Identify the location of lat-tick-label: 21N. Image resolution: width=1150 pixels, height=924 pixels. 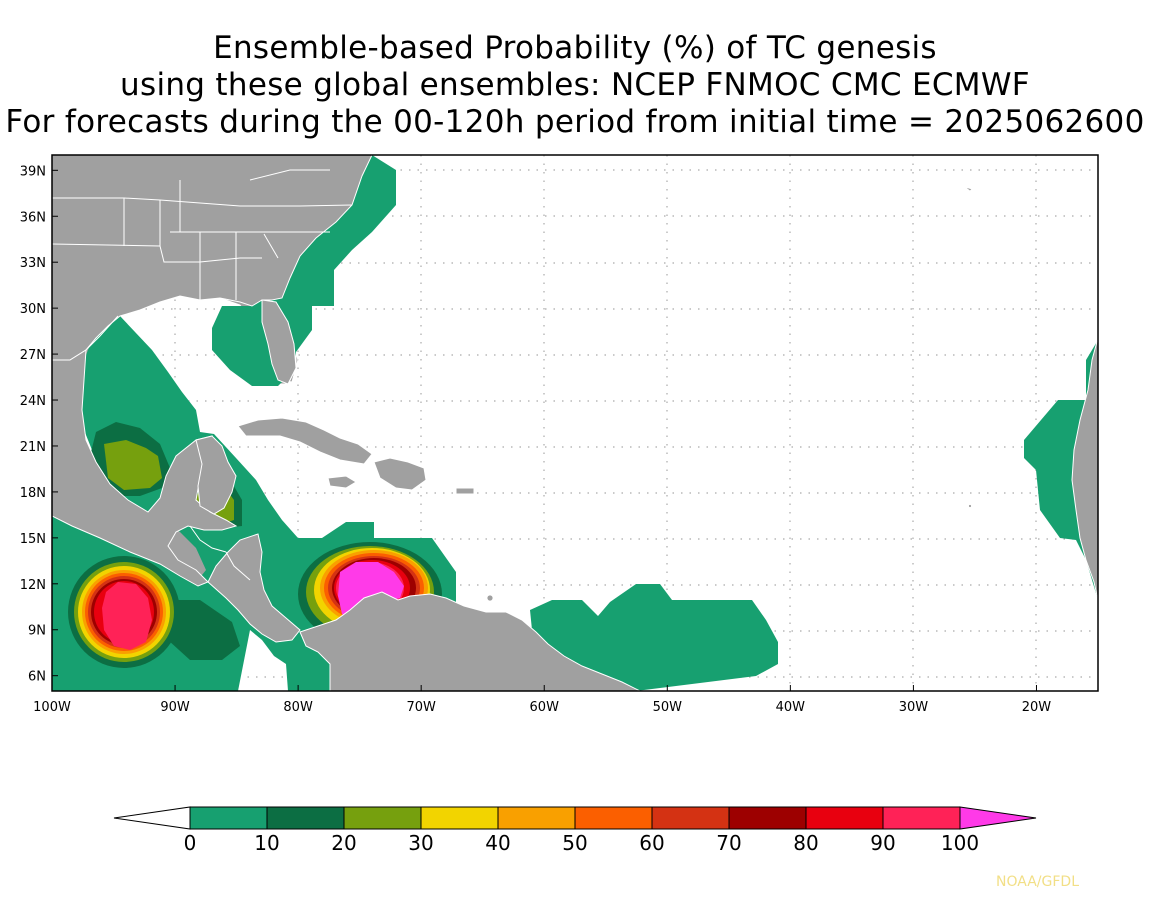
(33, 447).